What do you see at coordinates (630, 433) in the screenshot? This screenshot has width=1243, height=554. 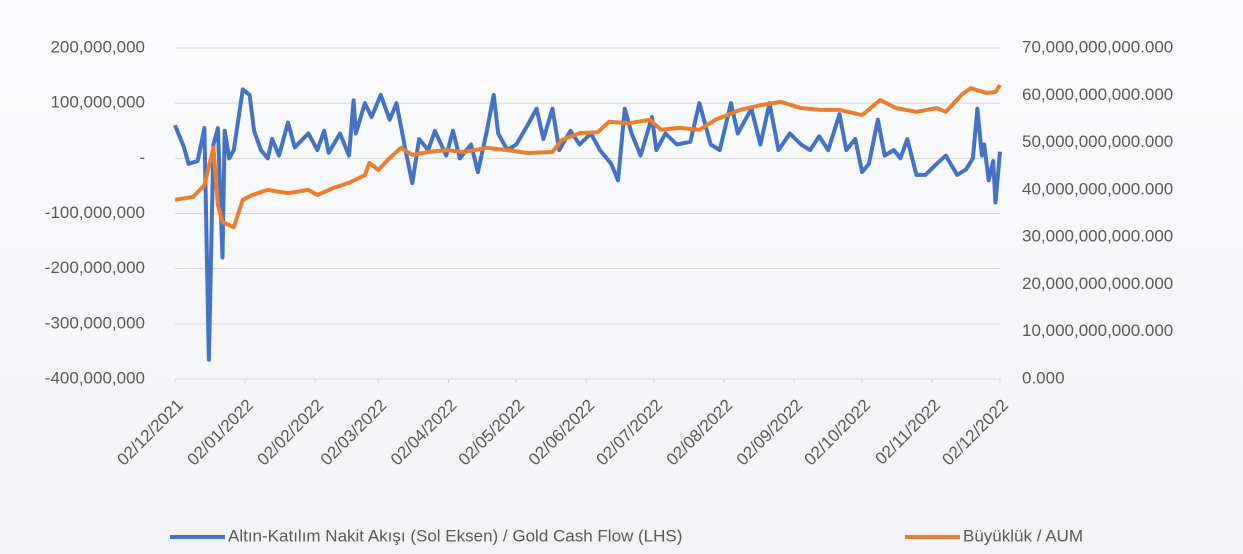 I see `x-tick-label: 02/07/2022` at bounding box center [630, 433].